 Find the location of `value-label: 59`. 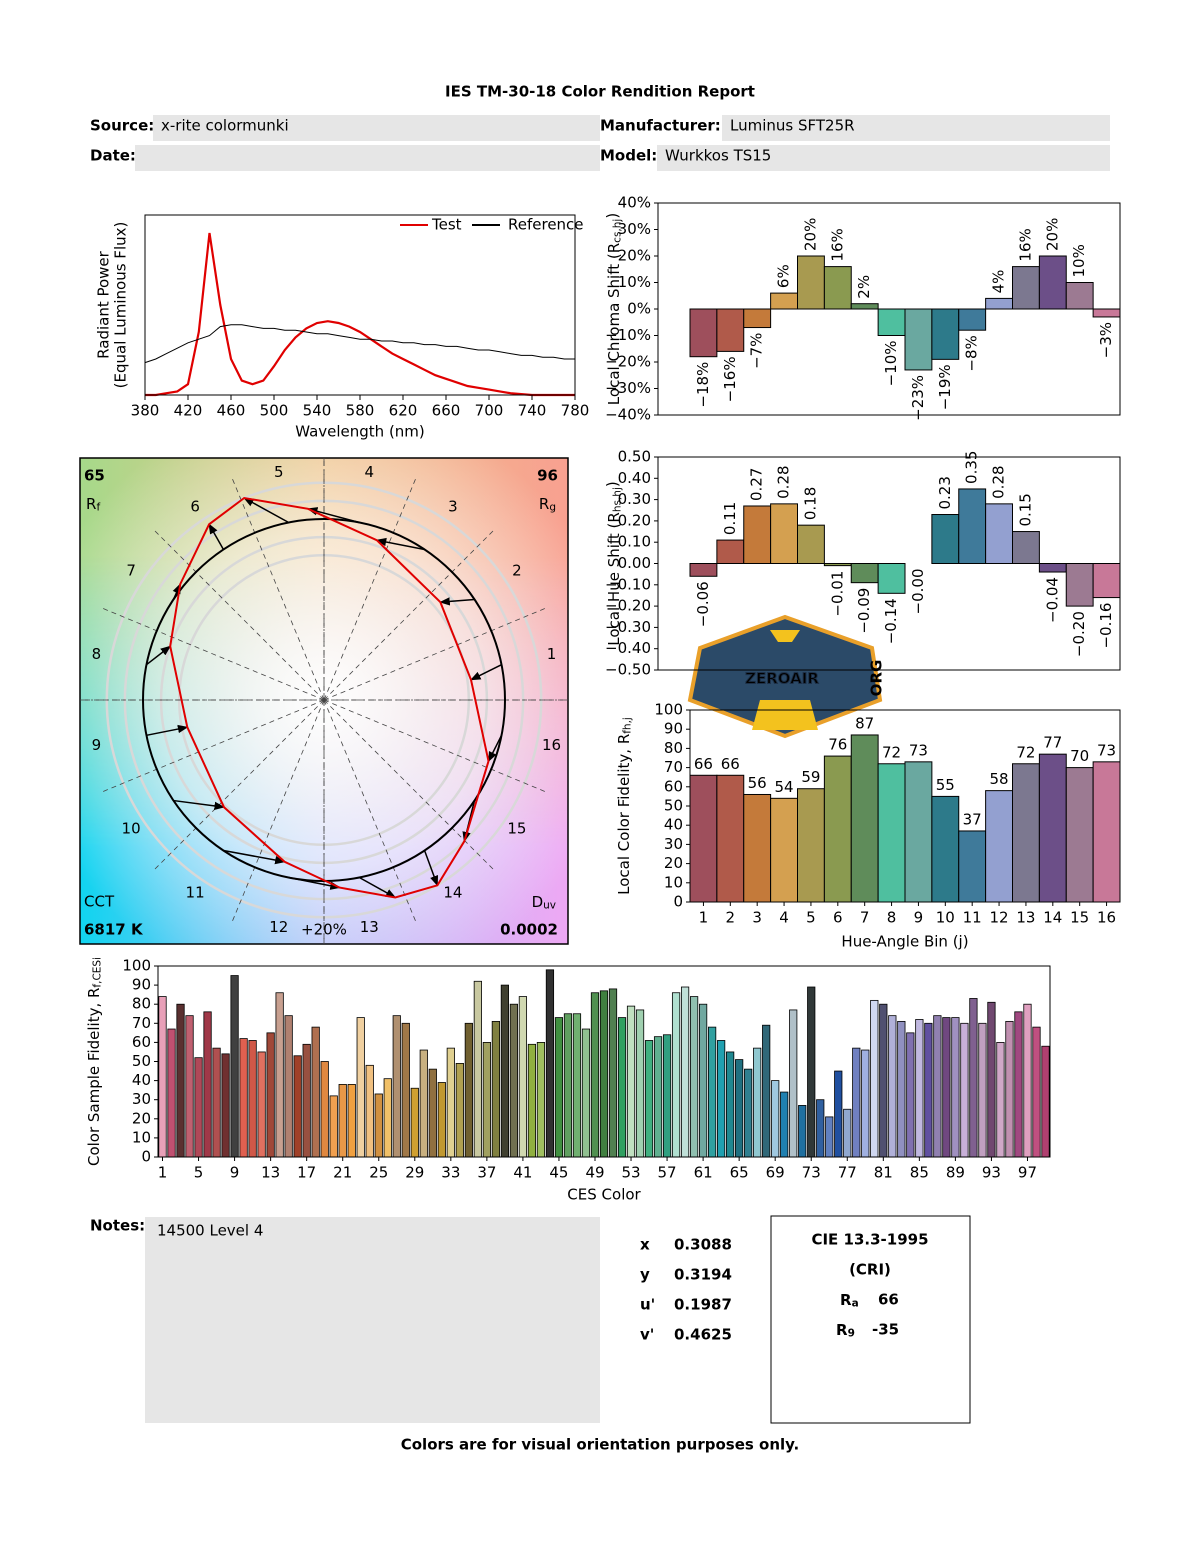

value-label: 59 is located at coordinates (810, 777).